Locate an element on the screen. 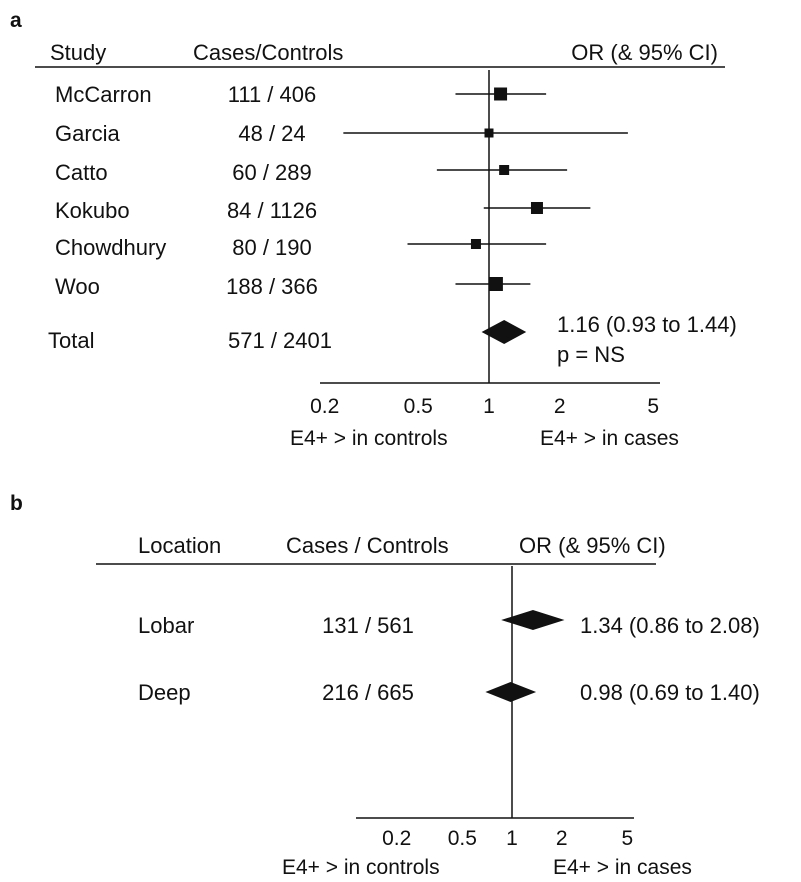 This screenshot has width=801, height=882. panel-a-total-counts: 571 / 2401 is located at coordinates (280, 340).